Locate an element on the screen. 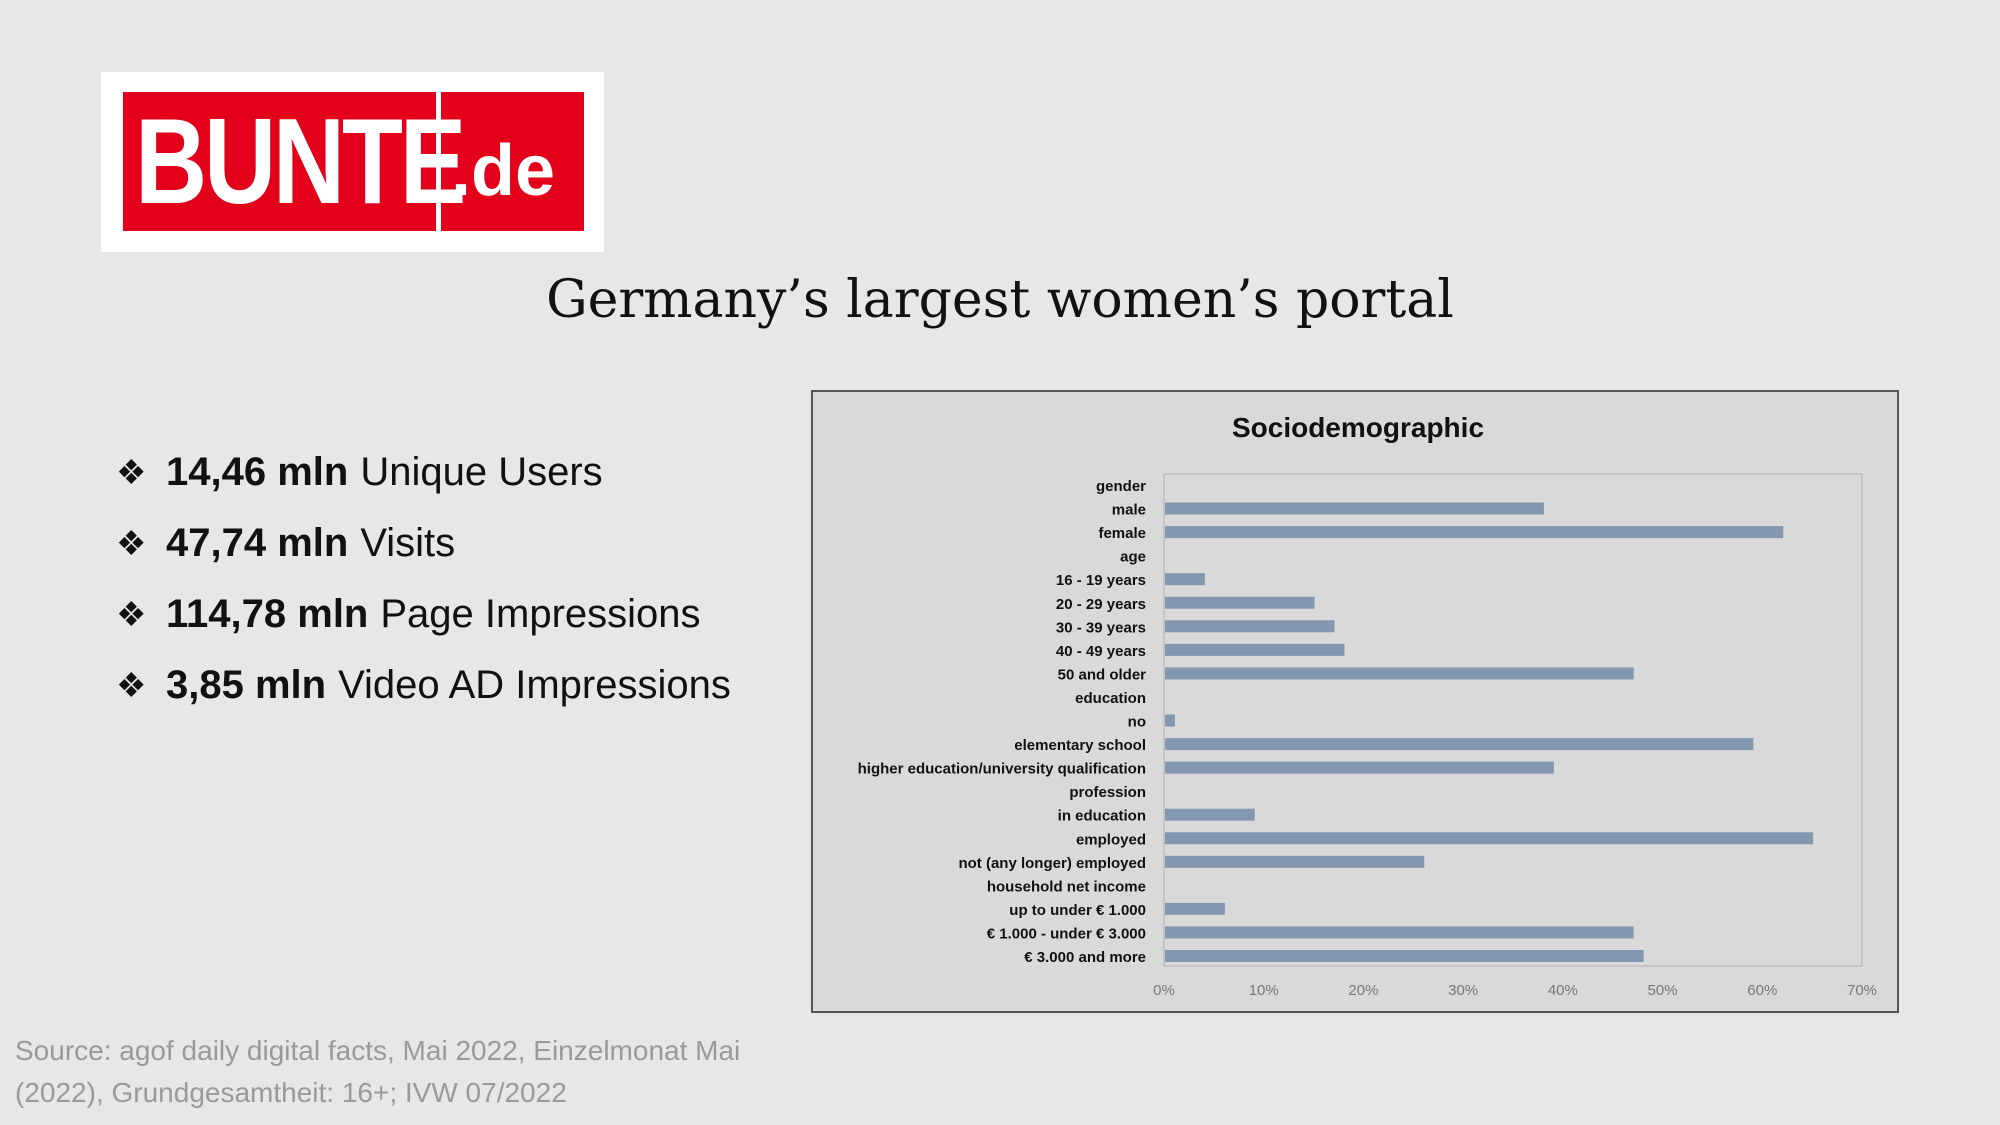 The height and width of the screenshot is (1125, 2000). category-label: no is located at coordinates (1137, 722).